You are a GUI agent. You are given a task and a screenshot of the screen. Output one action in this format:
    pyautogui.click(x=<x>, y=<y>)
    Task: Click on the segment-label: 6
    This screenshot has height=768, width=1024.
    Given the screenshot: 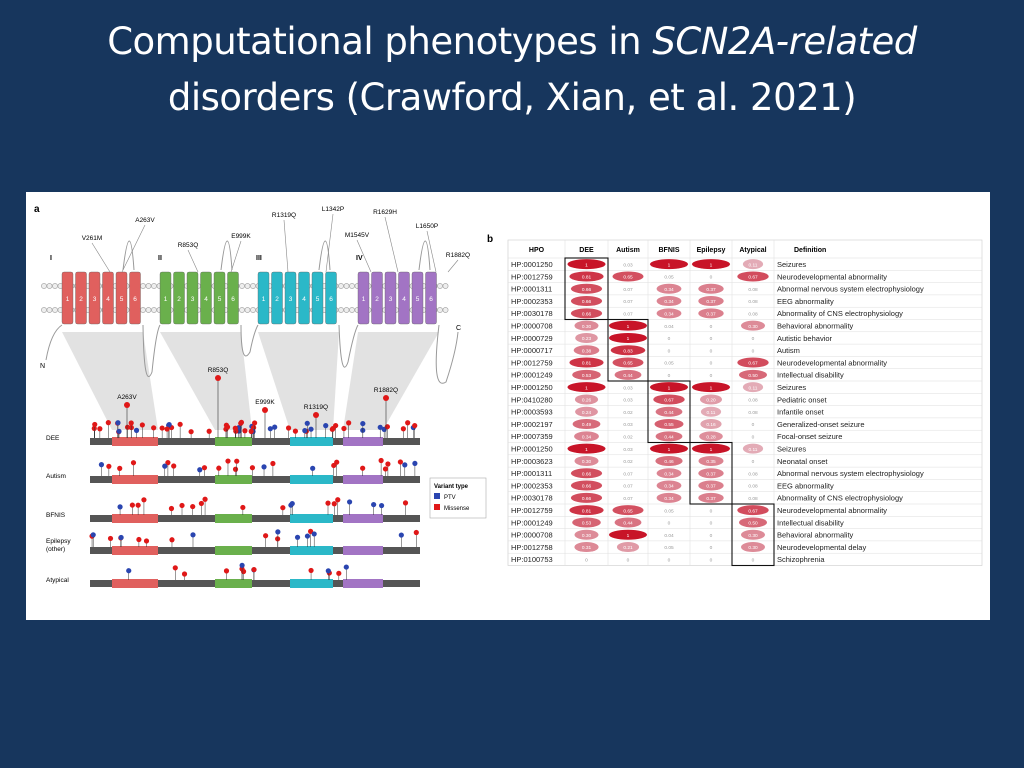 What is the action you would take?
    pyautogui.click(x=331, y=299)
    